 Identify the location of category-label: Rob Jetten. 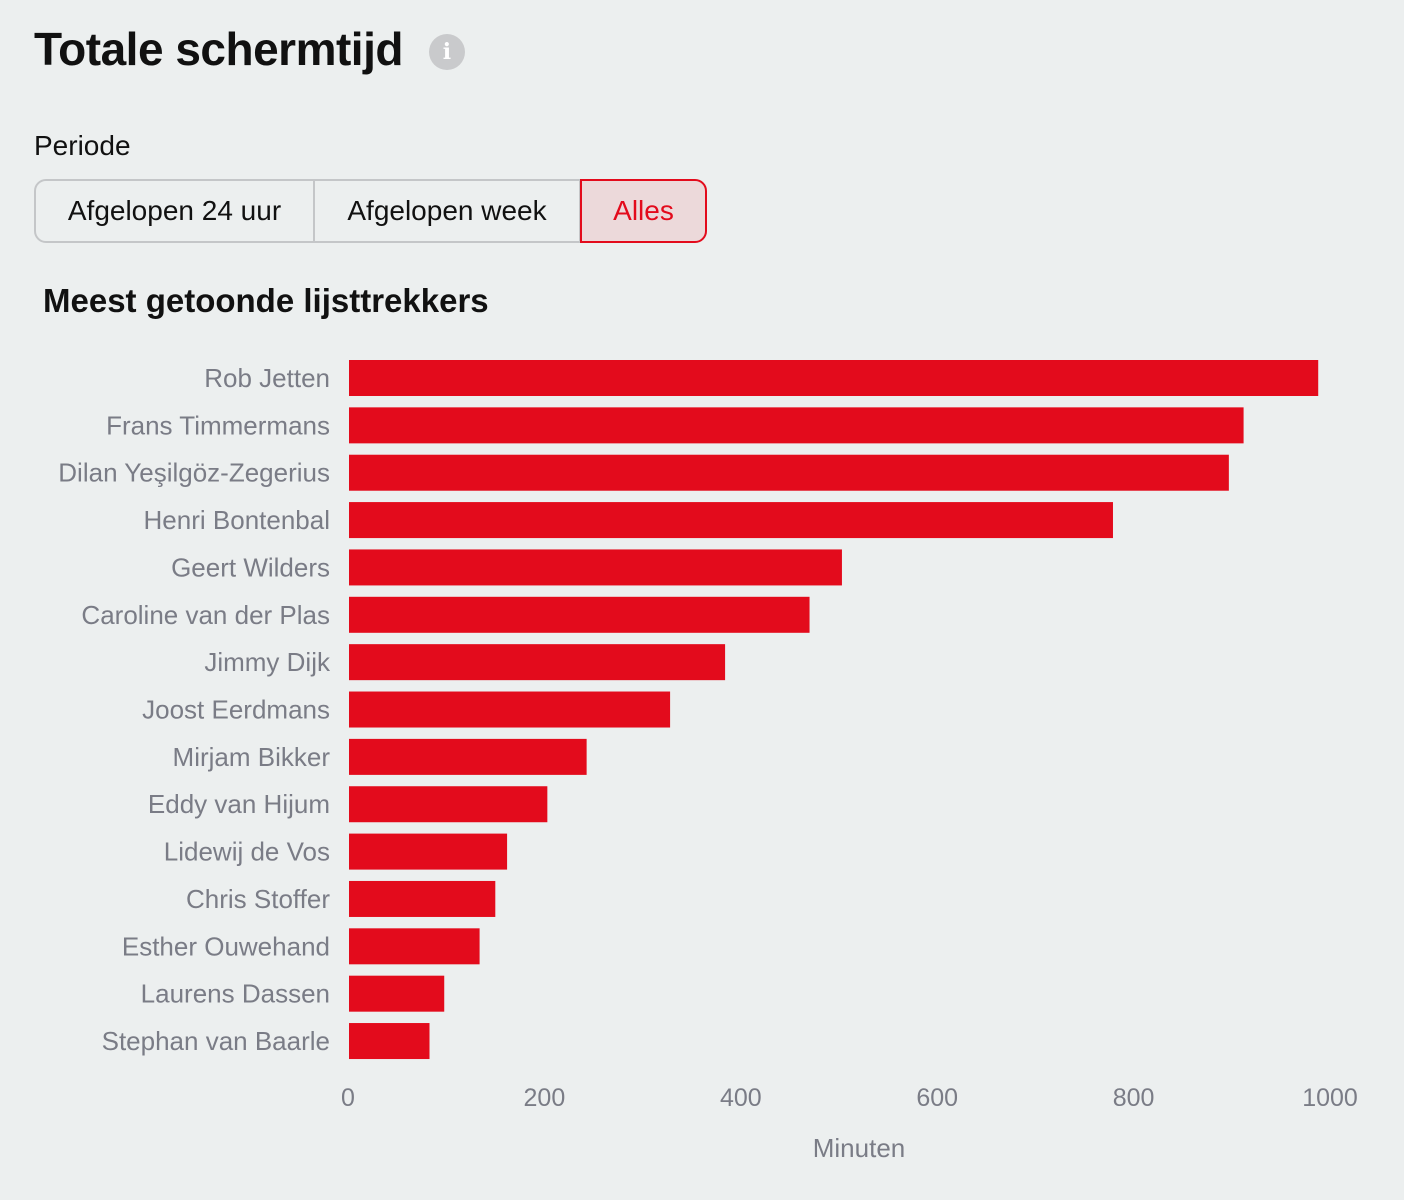
(267, 378).